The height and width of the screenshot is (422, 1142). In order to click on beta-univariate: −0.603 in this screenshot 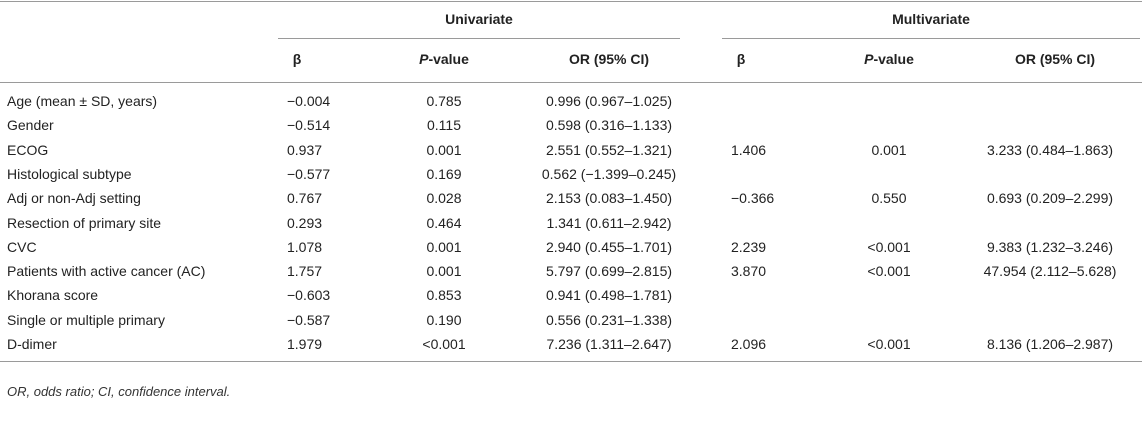, I will do `click(309, 295)`.